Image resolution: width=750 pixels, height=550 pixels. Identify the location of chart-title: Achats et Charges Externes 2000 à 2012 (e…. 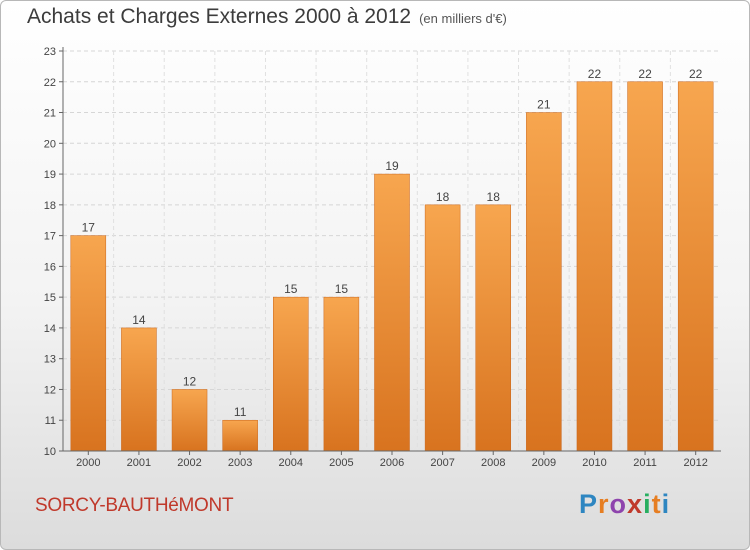
(267, 17).